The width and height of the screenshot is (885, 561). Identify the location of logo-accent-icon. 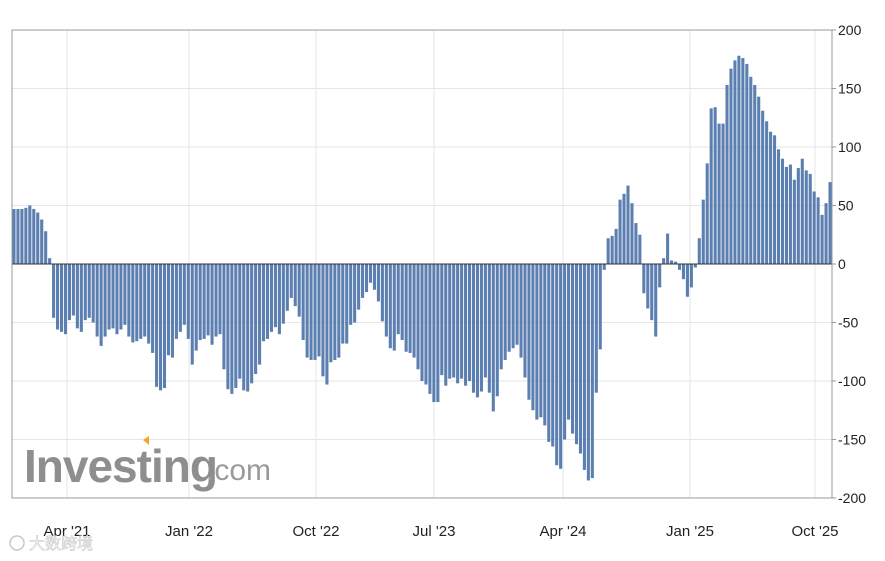
(146, 440).